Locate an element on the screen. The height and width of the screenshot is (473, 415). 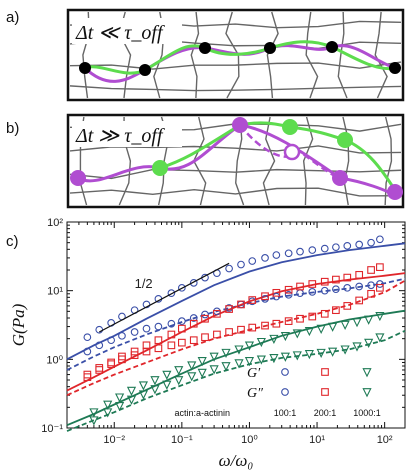
legend: G′ G″ actin:a-actinin 100:1 200:1 1000:1 is located at coordinates (277, 392).